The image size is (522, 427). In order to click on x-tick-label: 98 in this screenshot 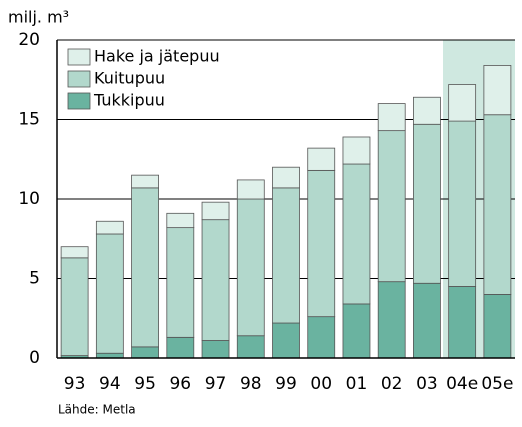, I will do `click(251, 384)`.